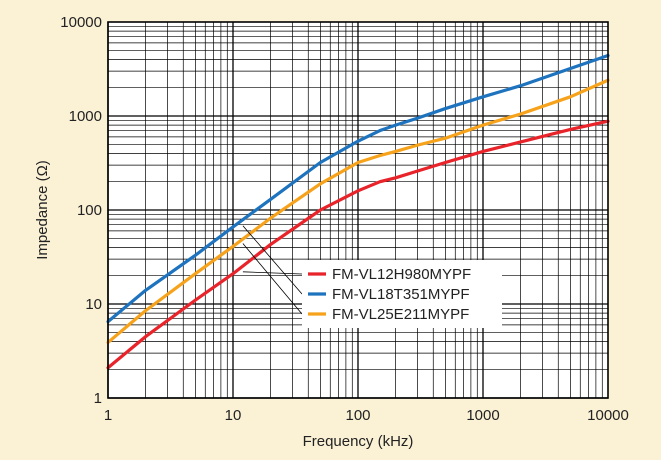 Image resolution: width=661 pixels, height=460 pixels. I want to click on x-tick-label: 10000, so click(608, 415).